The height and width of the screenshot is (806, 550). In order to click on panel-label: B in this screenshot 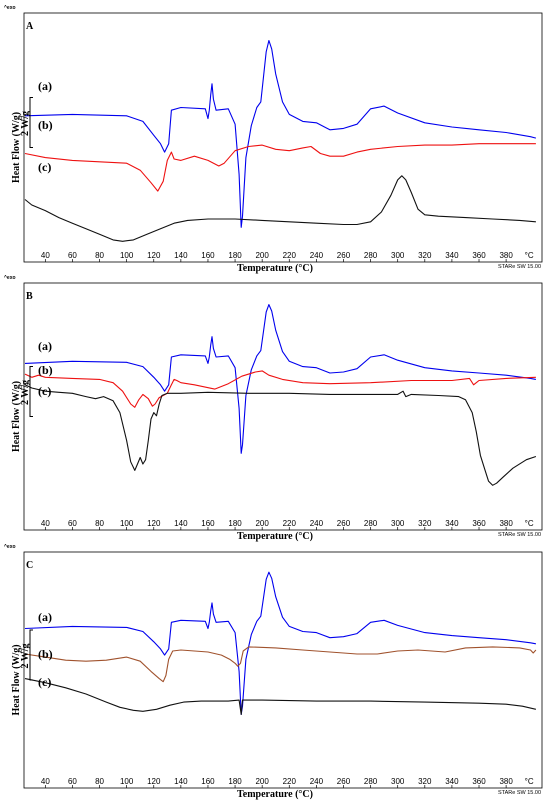, I will do `click(29, 296)`.